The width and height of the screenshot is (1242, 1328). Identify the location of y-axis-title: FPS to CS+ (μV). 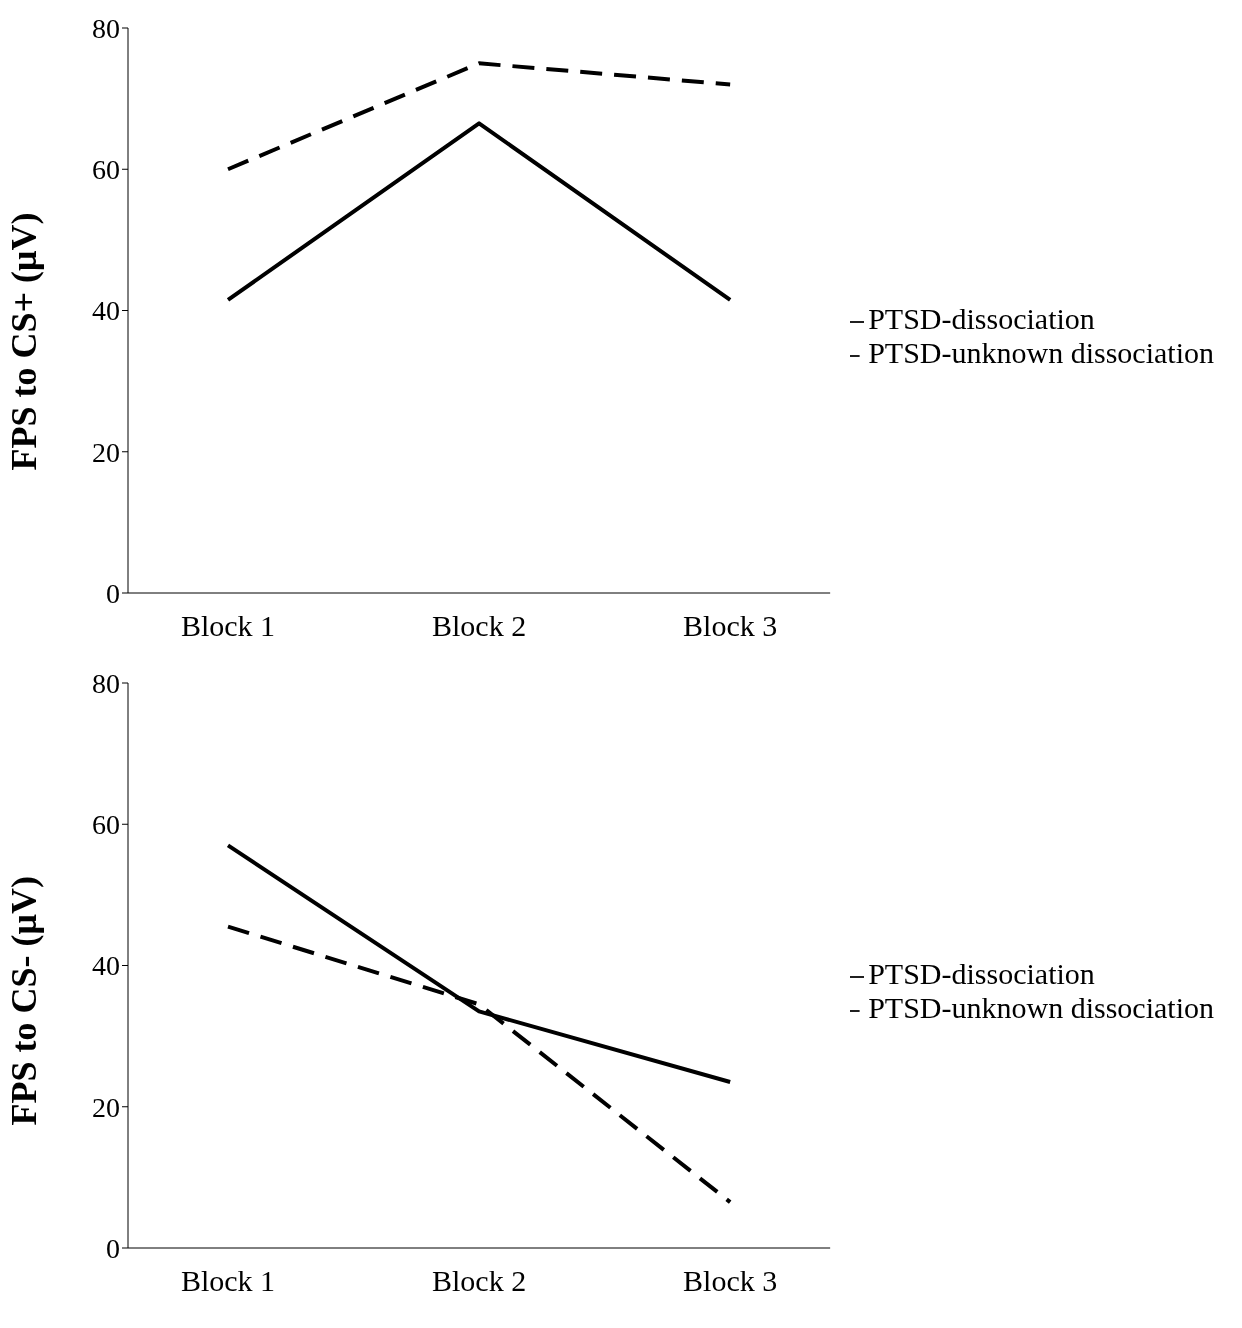
(23, 341).